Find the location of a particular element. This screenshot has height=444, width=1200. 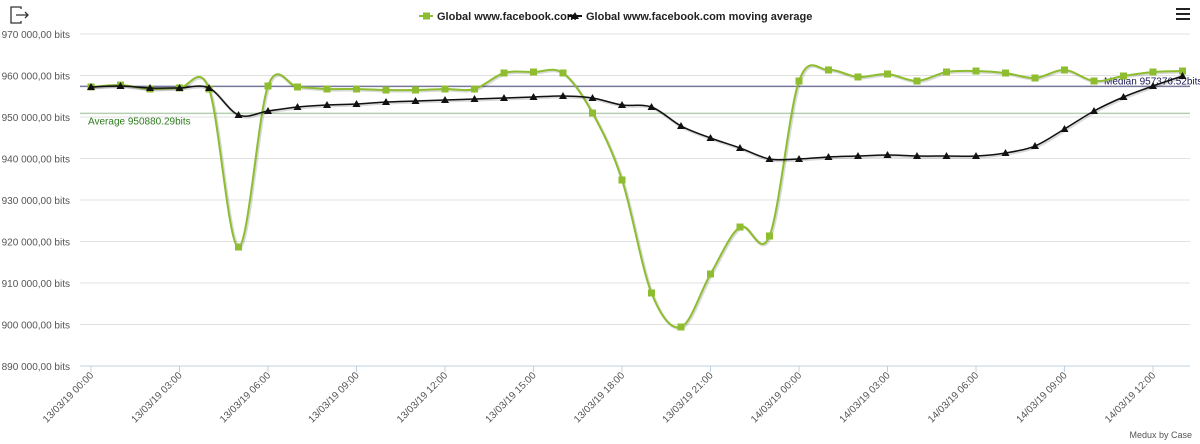

x-tick-label: 13/03/19 09:00 is located at coordinates (334, 397).